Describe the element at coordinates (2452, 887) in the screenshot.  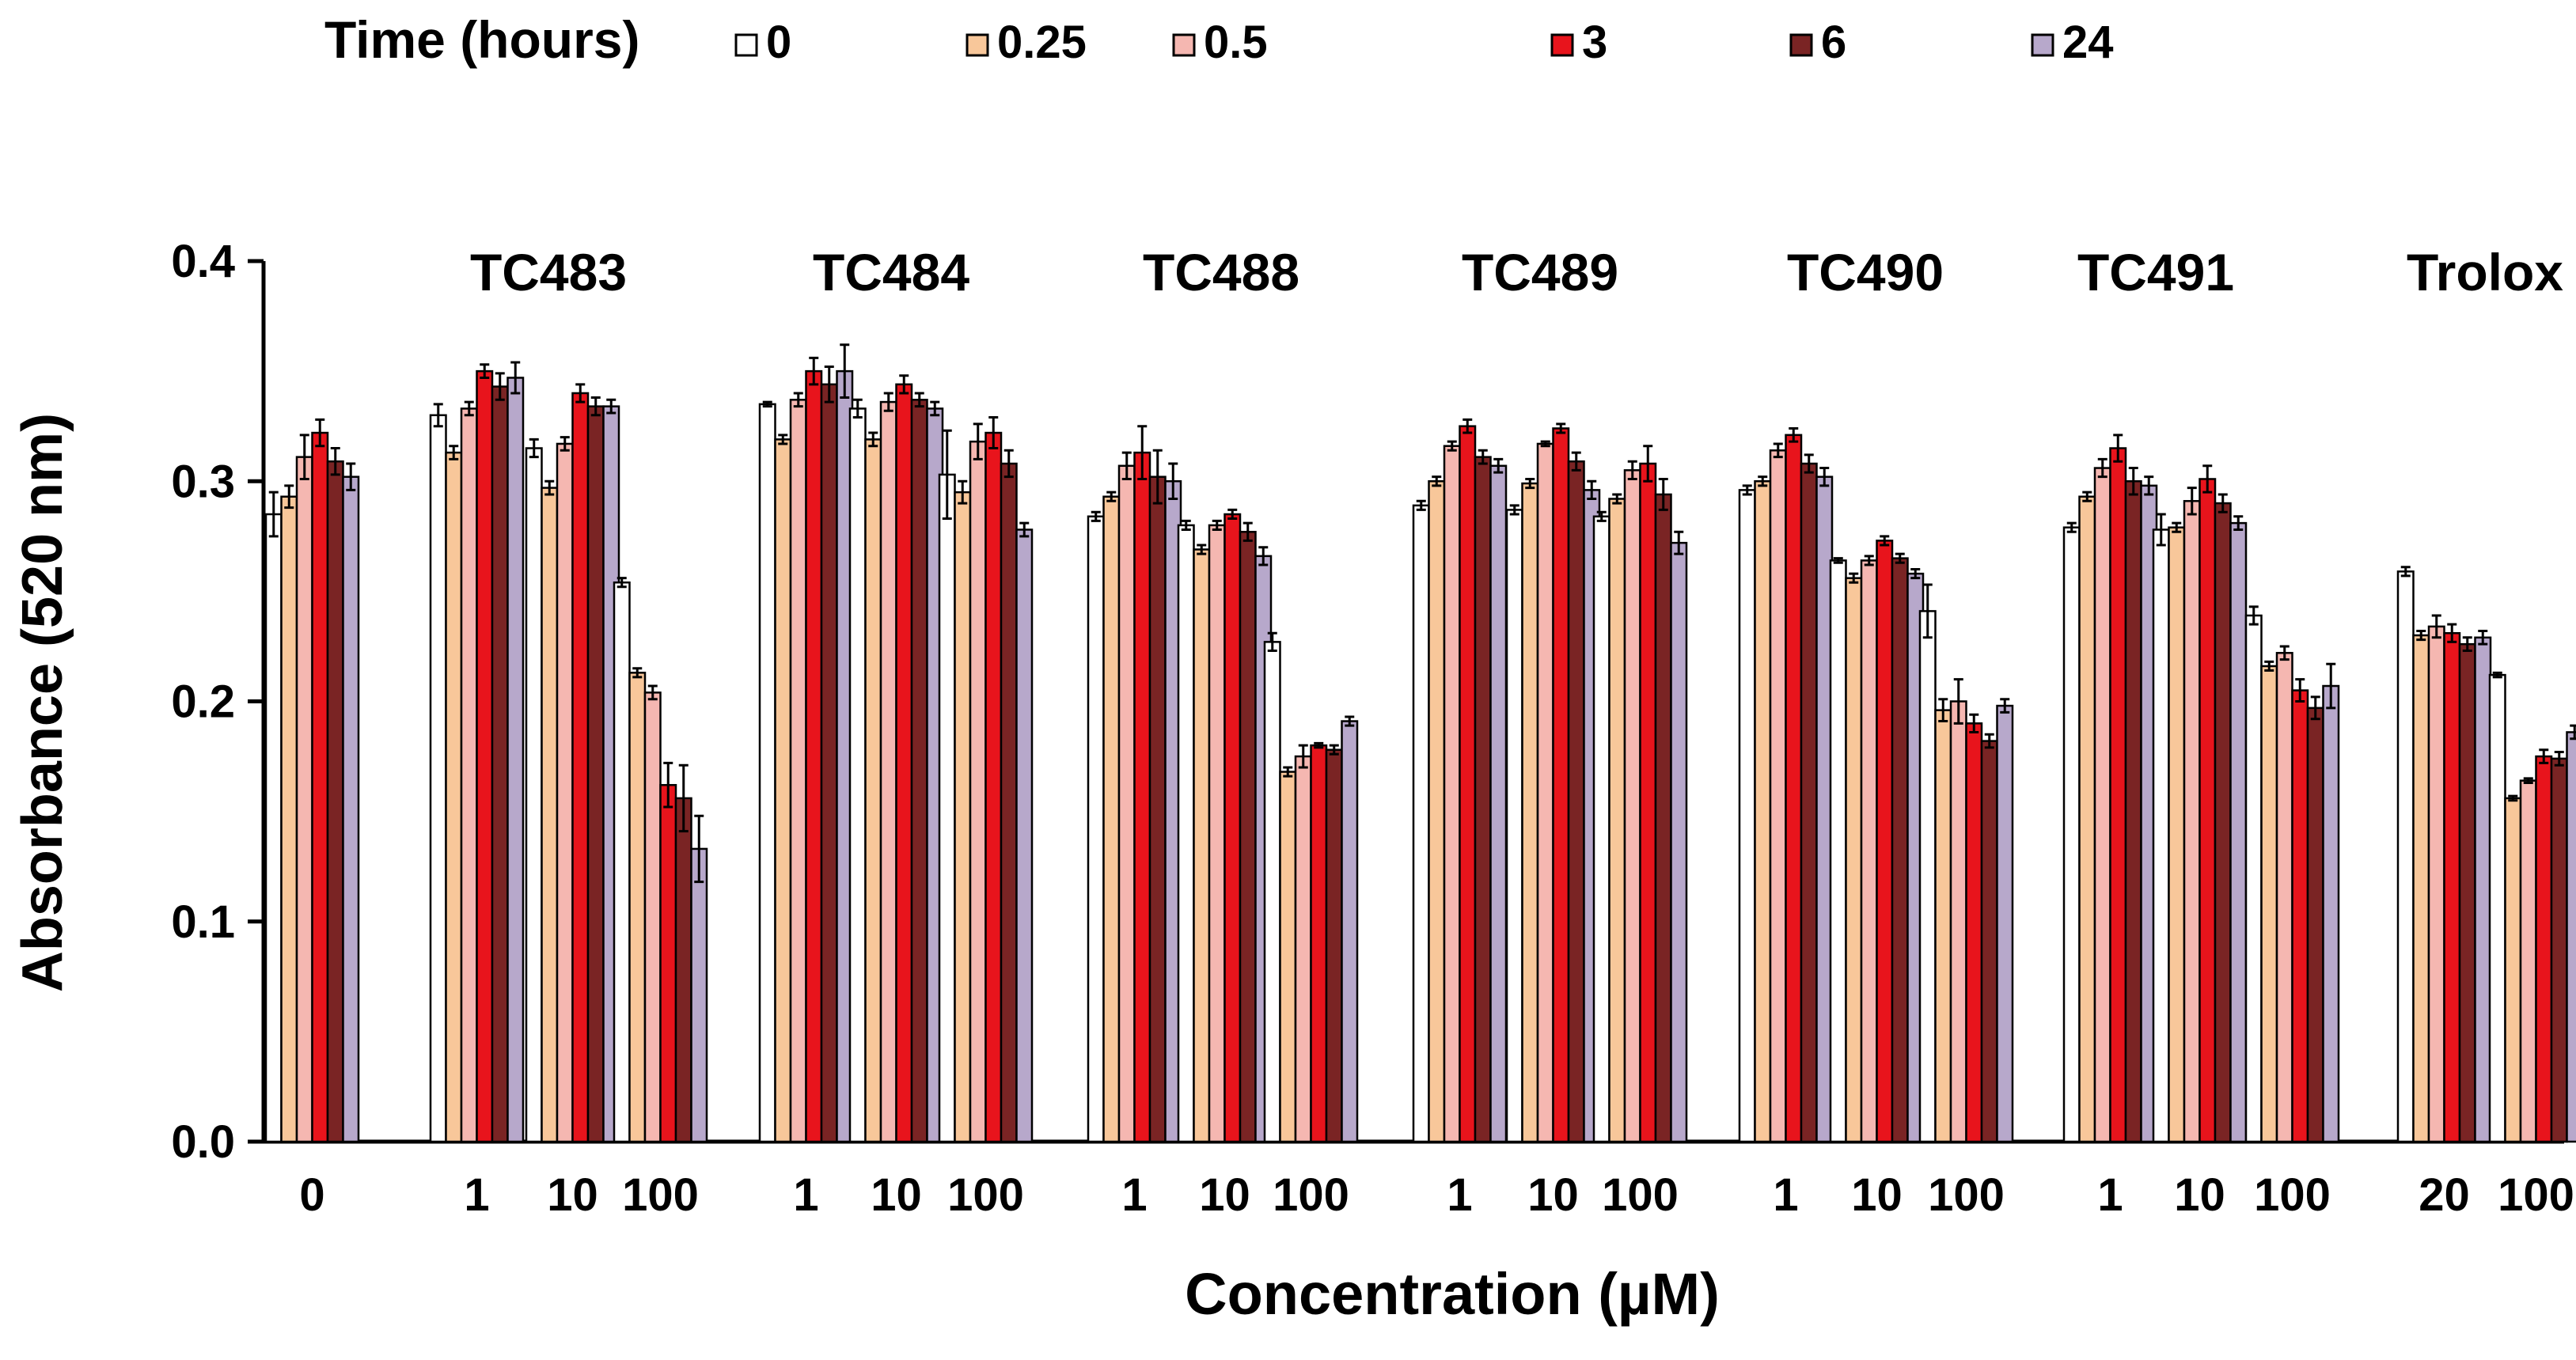
I see `bar-Trolox-20-t3` at that location.